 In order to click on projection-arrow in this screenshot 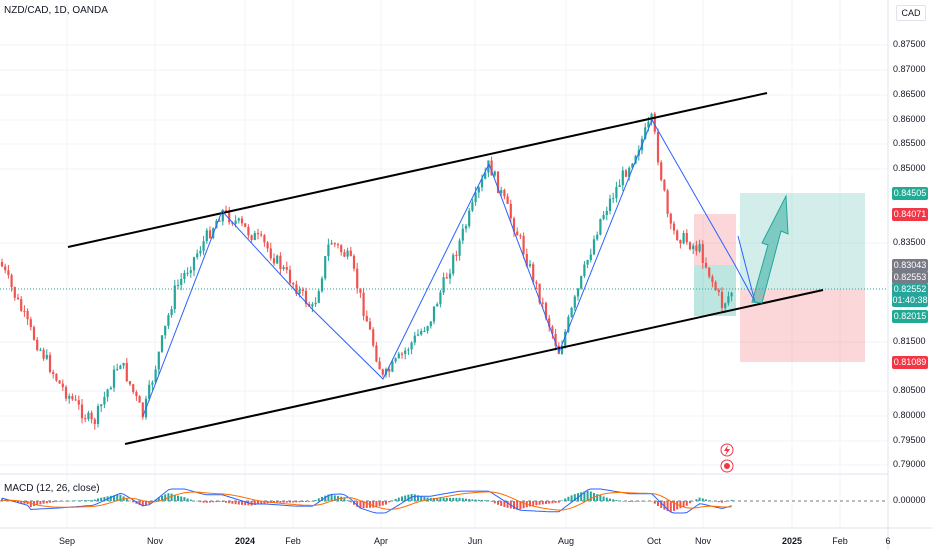, I will do `click(770, 249)`.